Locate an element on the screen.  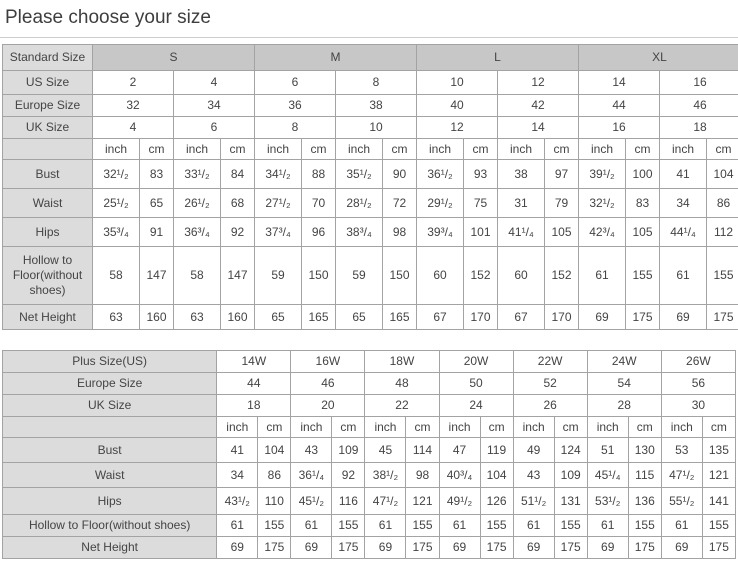
table-cell: 2 is located at coordinates (133, 82).